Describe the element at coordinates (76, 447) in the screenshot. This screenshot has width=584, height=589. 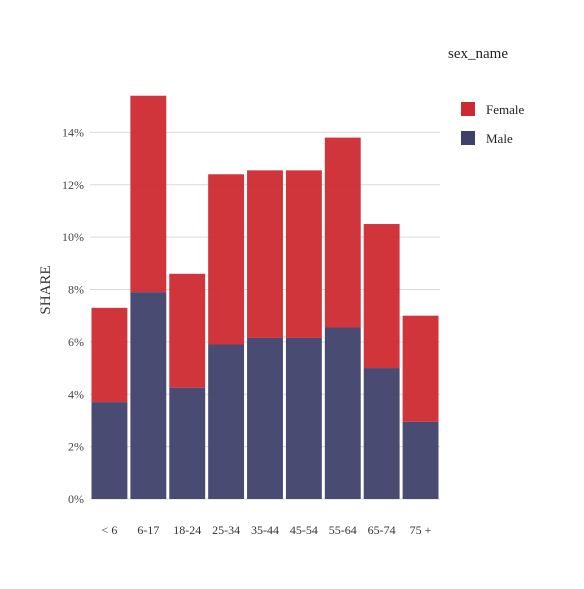
I see `y-tick-label: 2%` at that location.